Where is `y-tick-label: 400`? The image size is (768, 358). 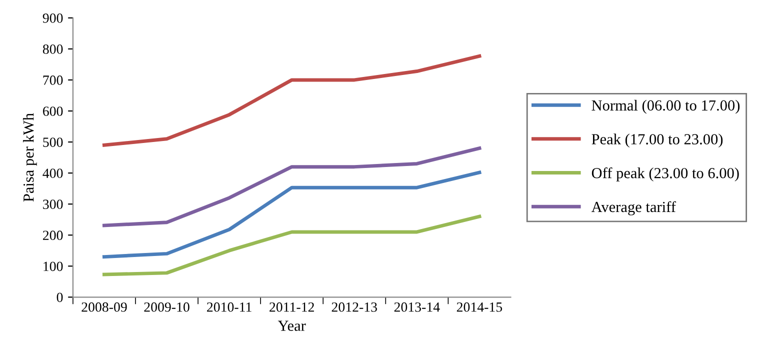
y-tick-label: 400 is located at coordinates (52, 173).